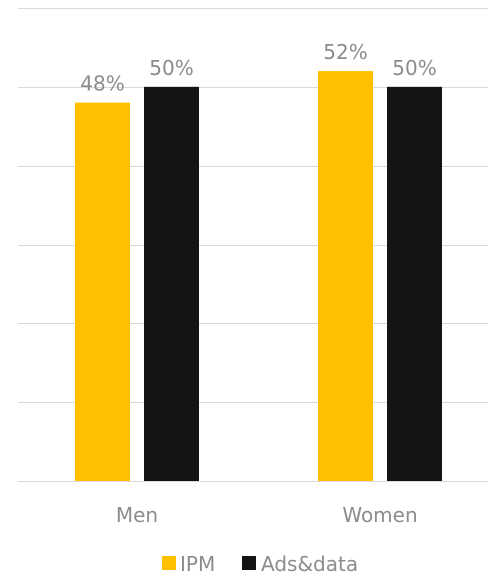 This screenshot has height=577, width=490. What do you see at coordinates (379, 515) in the screenshot?
I see `category-label-women: Women` at bounding box center [379, 515].